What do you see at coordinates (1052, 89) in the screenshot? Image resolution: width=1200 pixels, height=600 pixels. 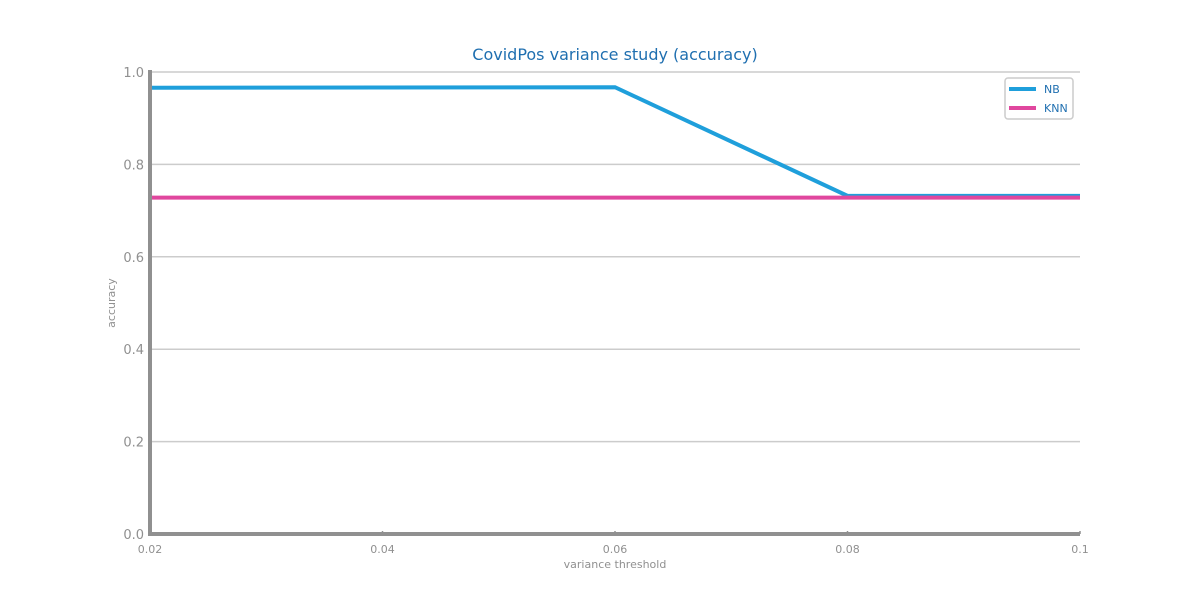 I see `legend-entry: NB` at bounding box center [1052, 89].